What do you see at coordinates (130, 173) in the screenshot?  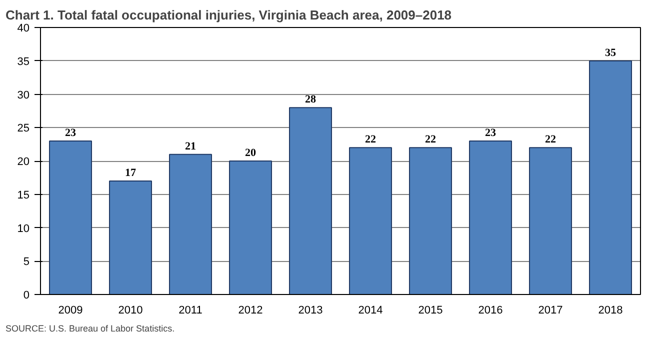 I see `data-label: 17` at bounding box center [130, 173].